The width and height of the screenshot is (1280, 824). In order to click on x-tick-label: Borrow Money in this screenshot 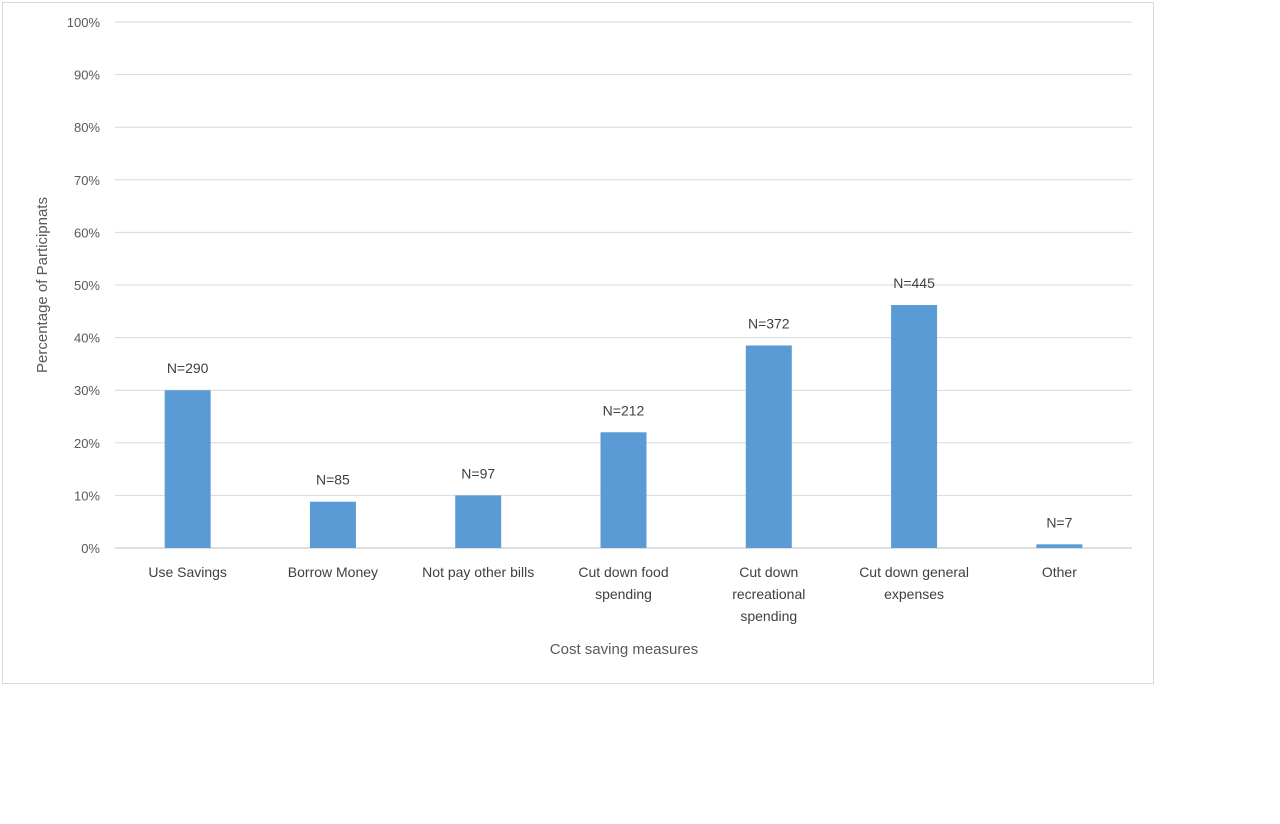, I will do `click(333, 572)`.